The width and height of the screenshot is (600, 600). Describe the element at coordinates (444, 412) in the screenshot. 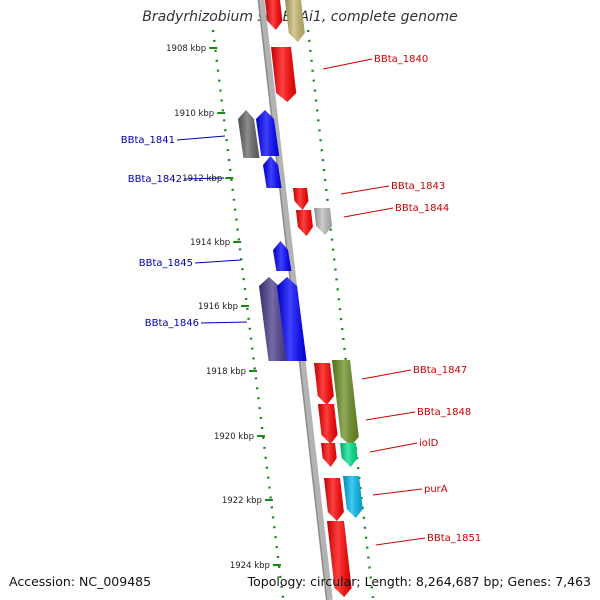

I see `gene-label: BBta_1848` at that location.